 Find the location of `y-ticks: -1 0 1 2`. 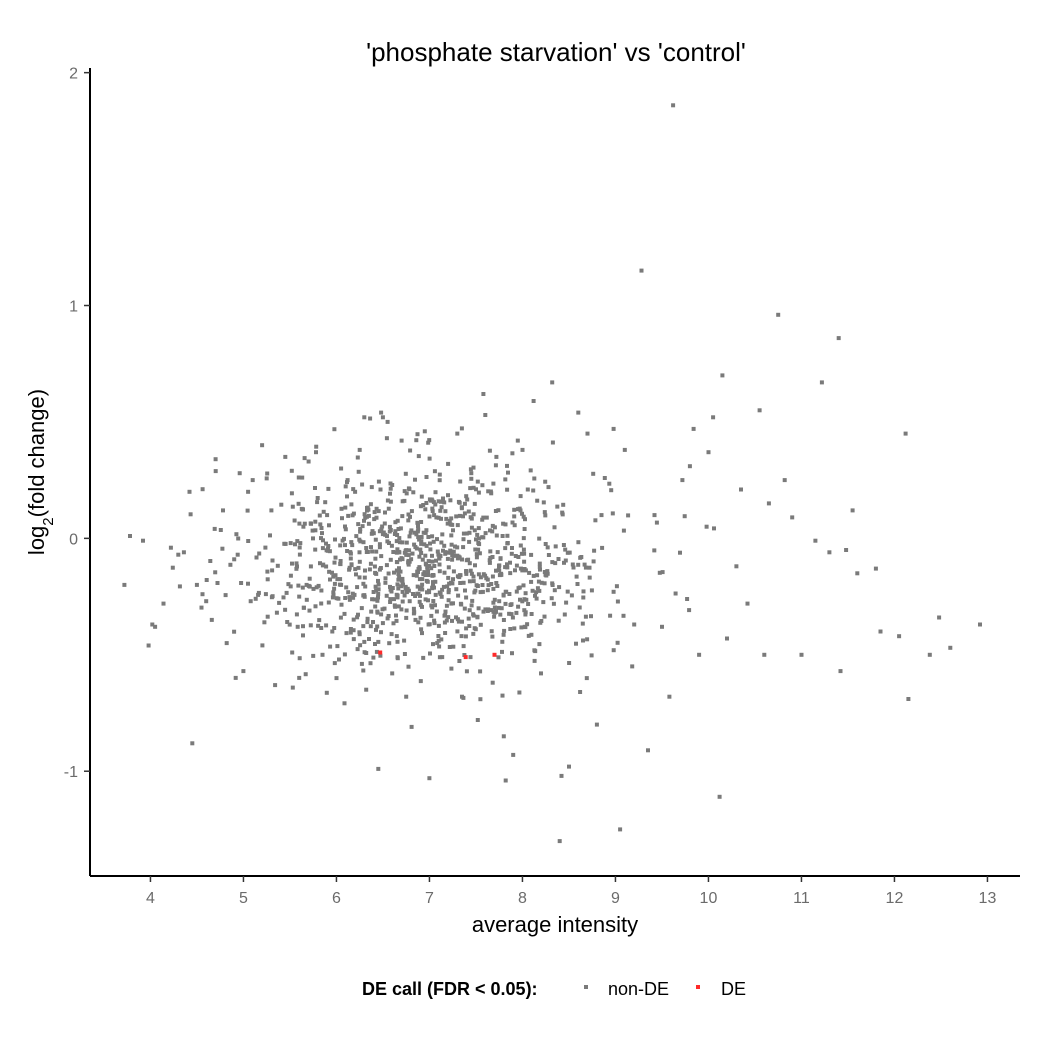

y-ticks: -1 0 1 2 is located at coordinates (77, 423).